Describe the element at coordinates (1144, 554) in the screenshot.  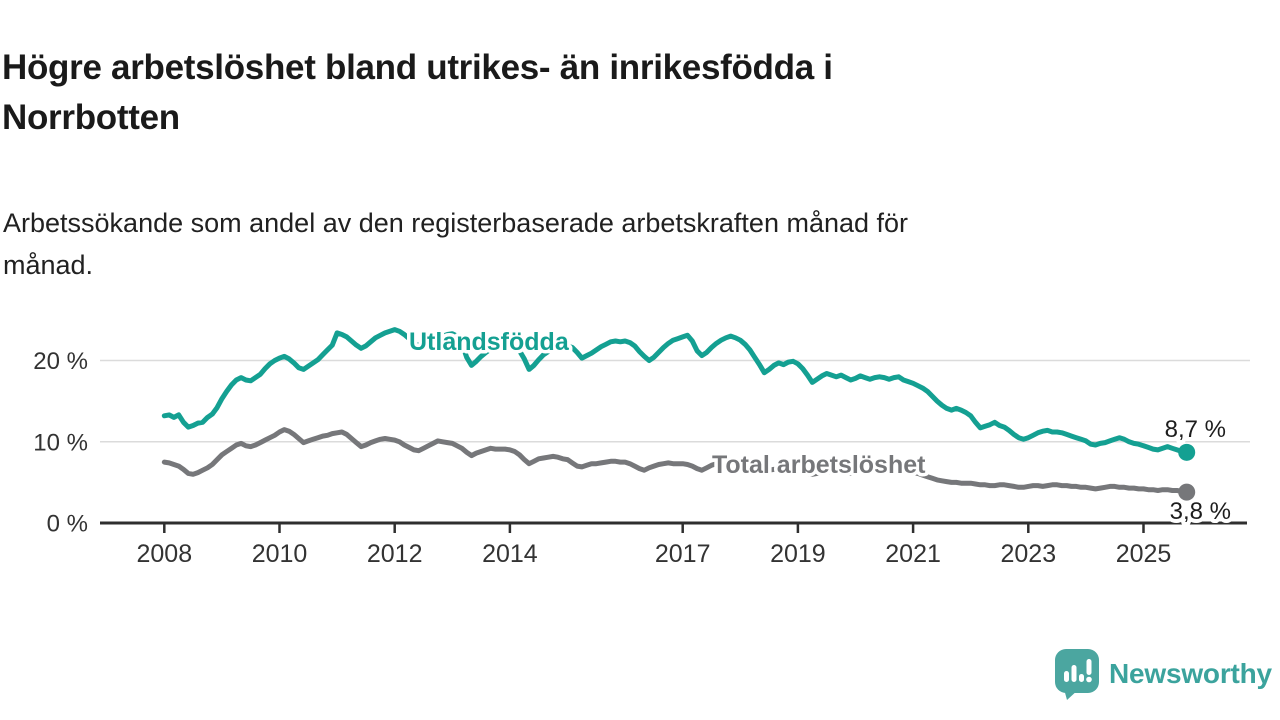
I see `x-tick-label: 2025` at that location.